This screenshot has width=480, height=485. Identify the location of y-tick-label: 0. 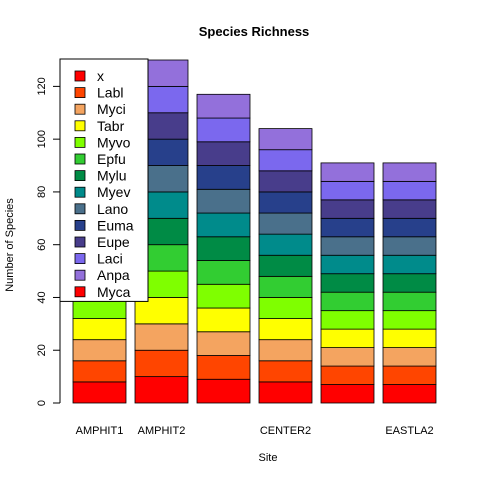
(42, 403).